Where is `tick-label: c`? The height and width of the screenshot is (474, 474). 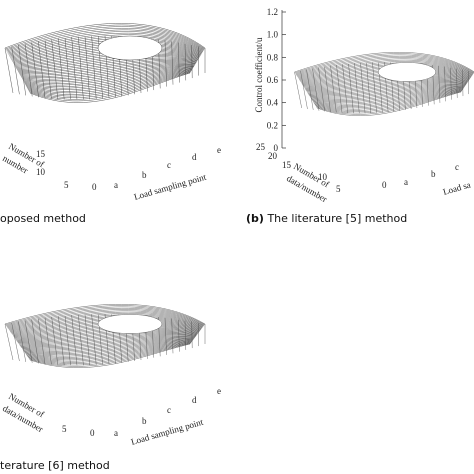 tick-label: c is located at coordinates (169, 410).